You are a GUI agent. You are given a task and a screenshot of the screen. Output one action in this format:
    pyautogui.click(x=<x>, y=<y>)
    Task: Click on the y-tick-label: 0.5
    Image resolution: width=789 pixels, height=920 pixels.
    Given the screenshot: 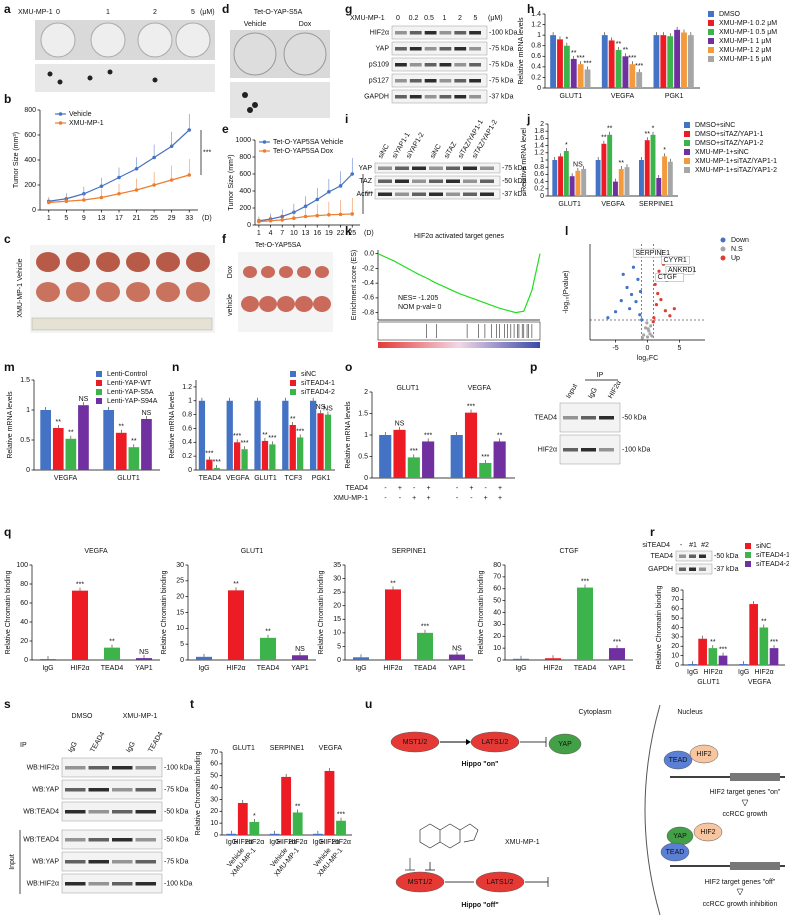 What is the action you would take?
    pyautogui.click(x=25, y=440)
    